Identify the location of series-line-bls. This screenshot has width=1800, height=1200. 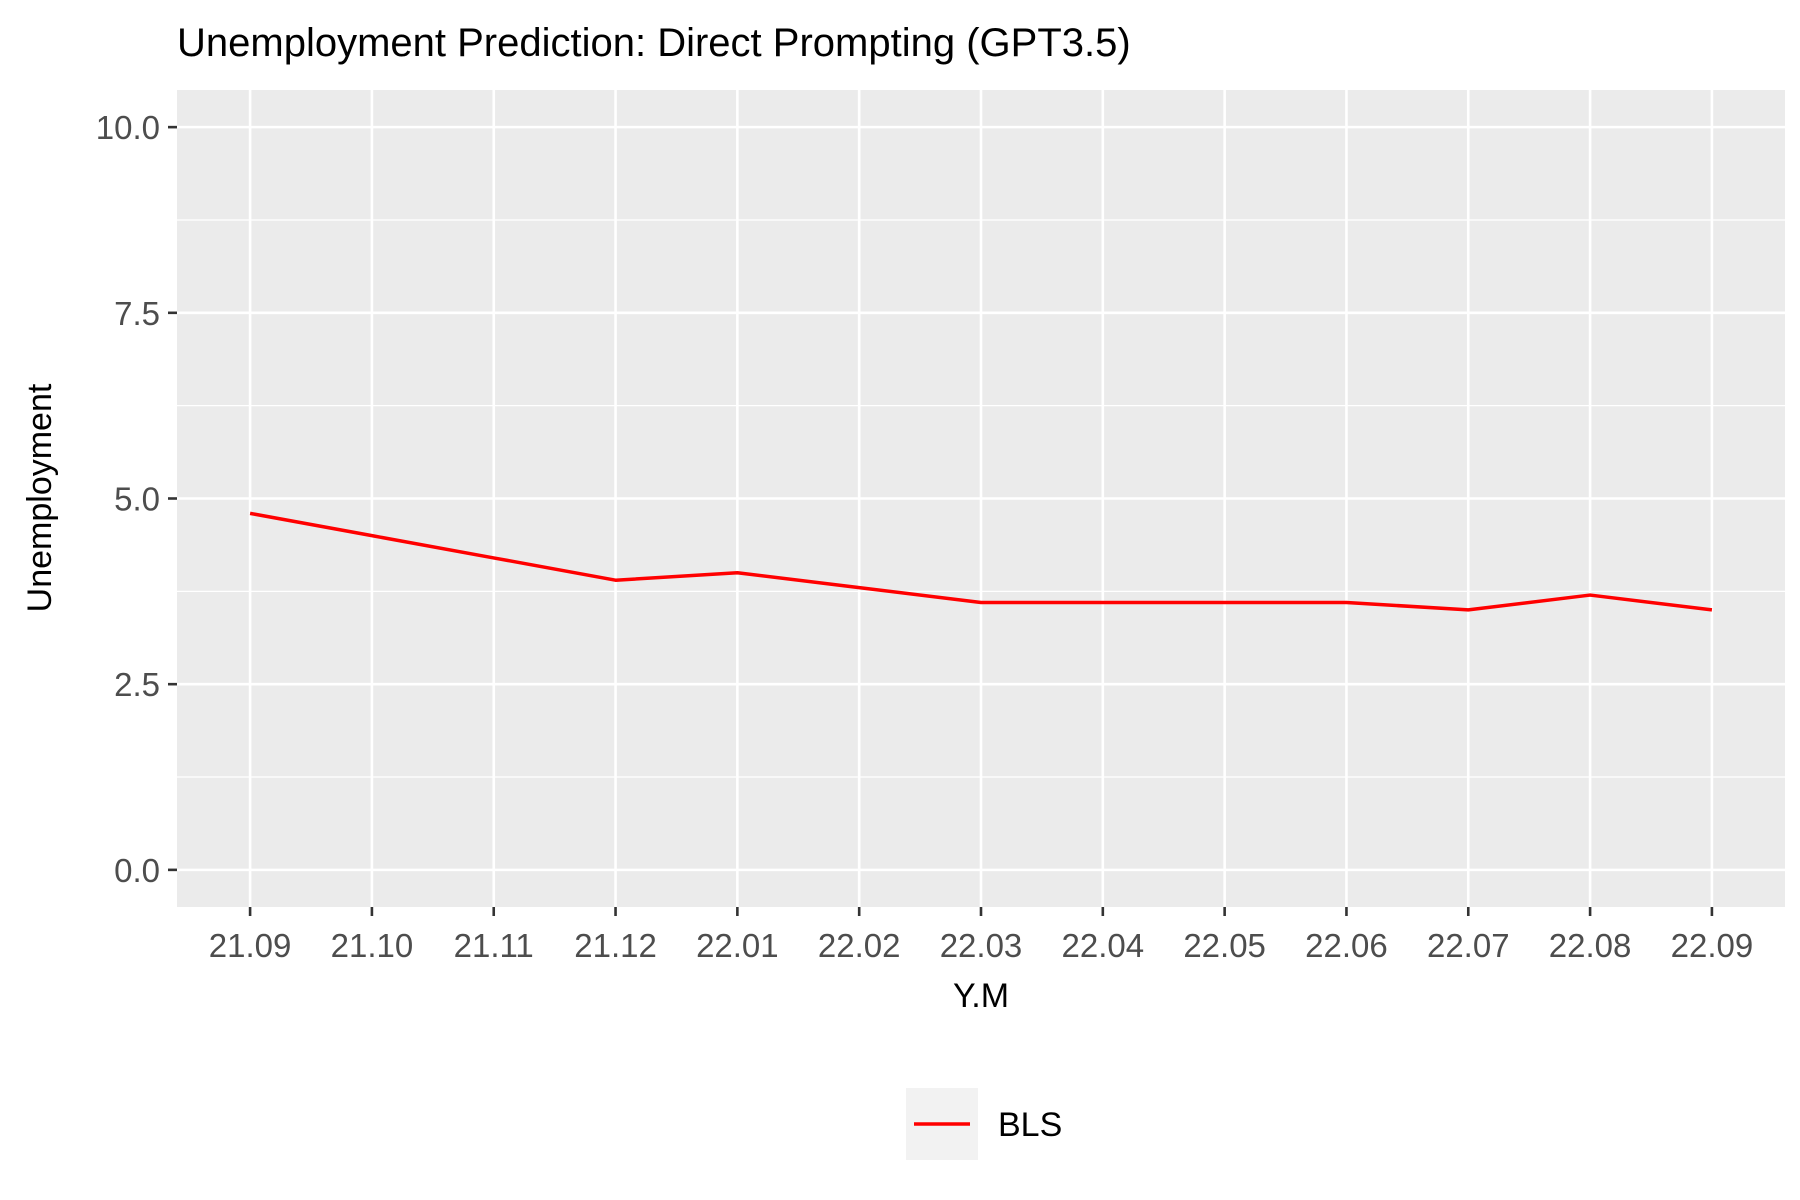
(981, 561).